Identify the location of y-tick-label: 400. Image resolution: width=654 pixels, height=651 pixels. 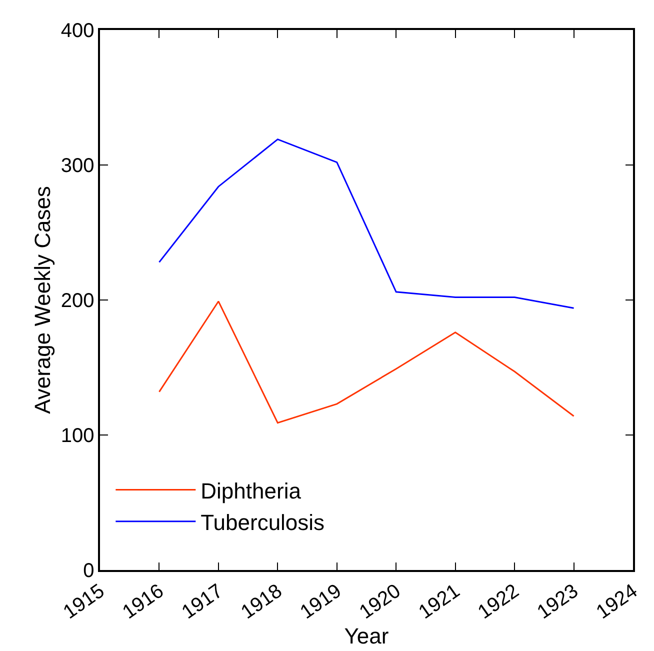
(77, 31).